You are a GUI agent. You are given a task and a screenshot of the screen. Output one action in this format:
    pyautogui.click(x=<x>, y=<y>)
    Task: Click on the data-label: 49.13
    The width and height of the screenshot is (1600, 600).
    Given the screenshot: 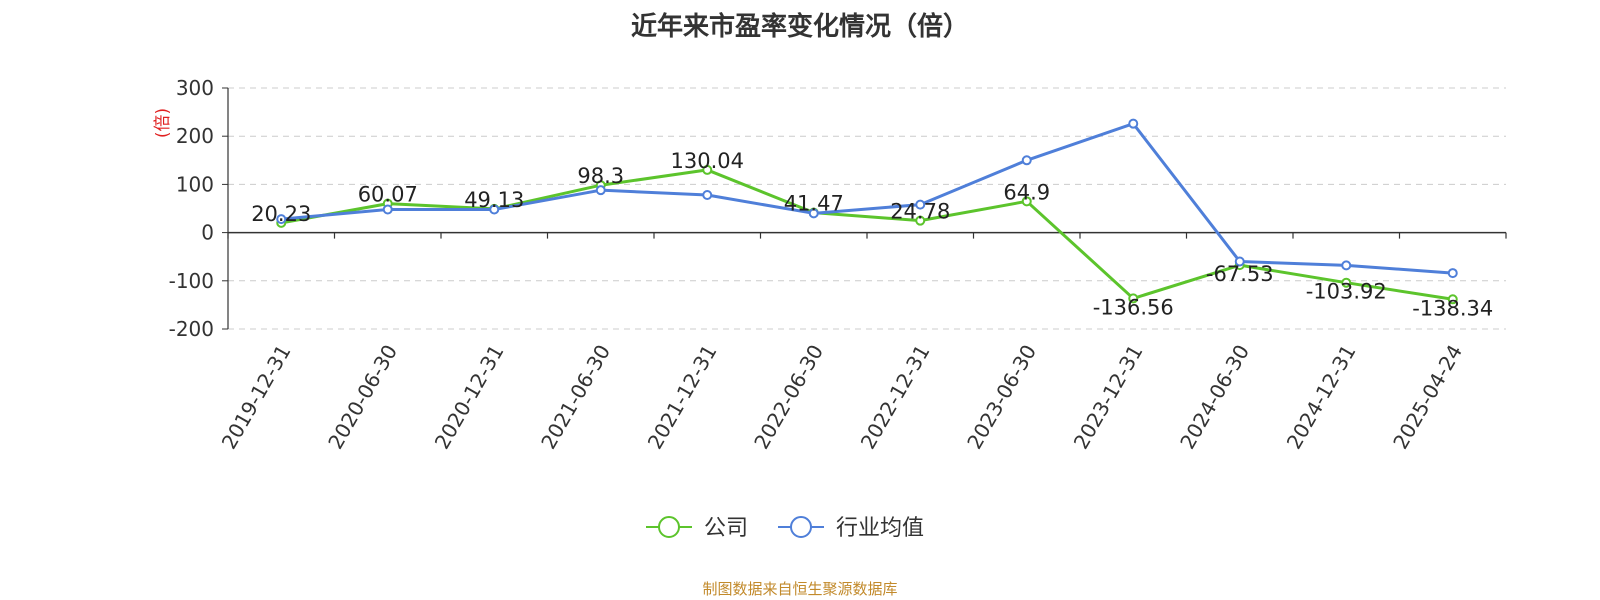 What is the action you would take?
    pyautogui.click(x=494, y=200)
    